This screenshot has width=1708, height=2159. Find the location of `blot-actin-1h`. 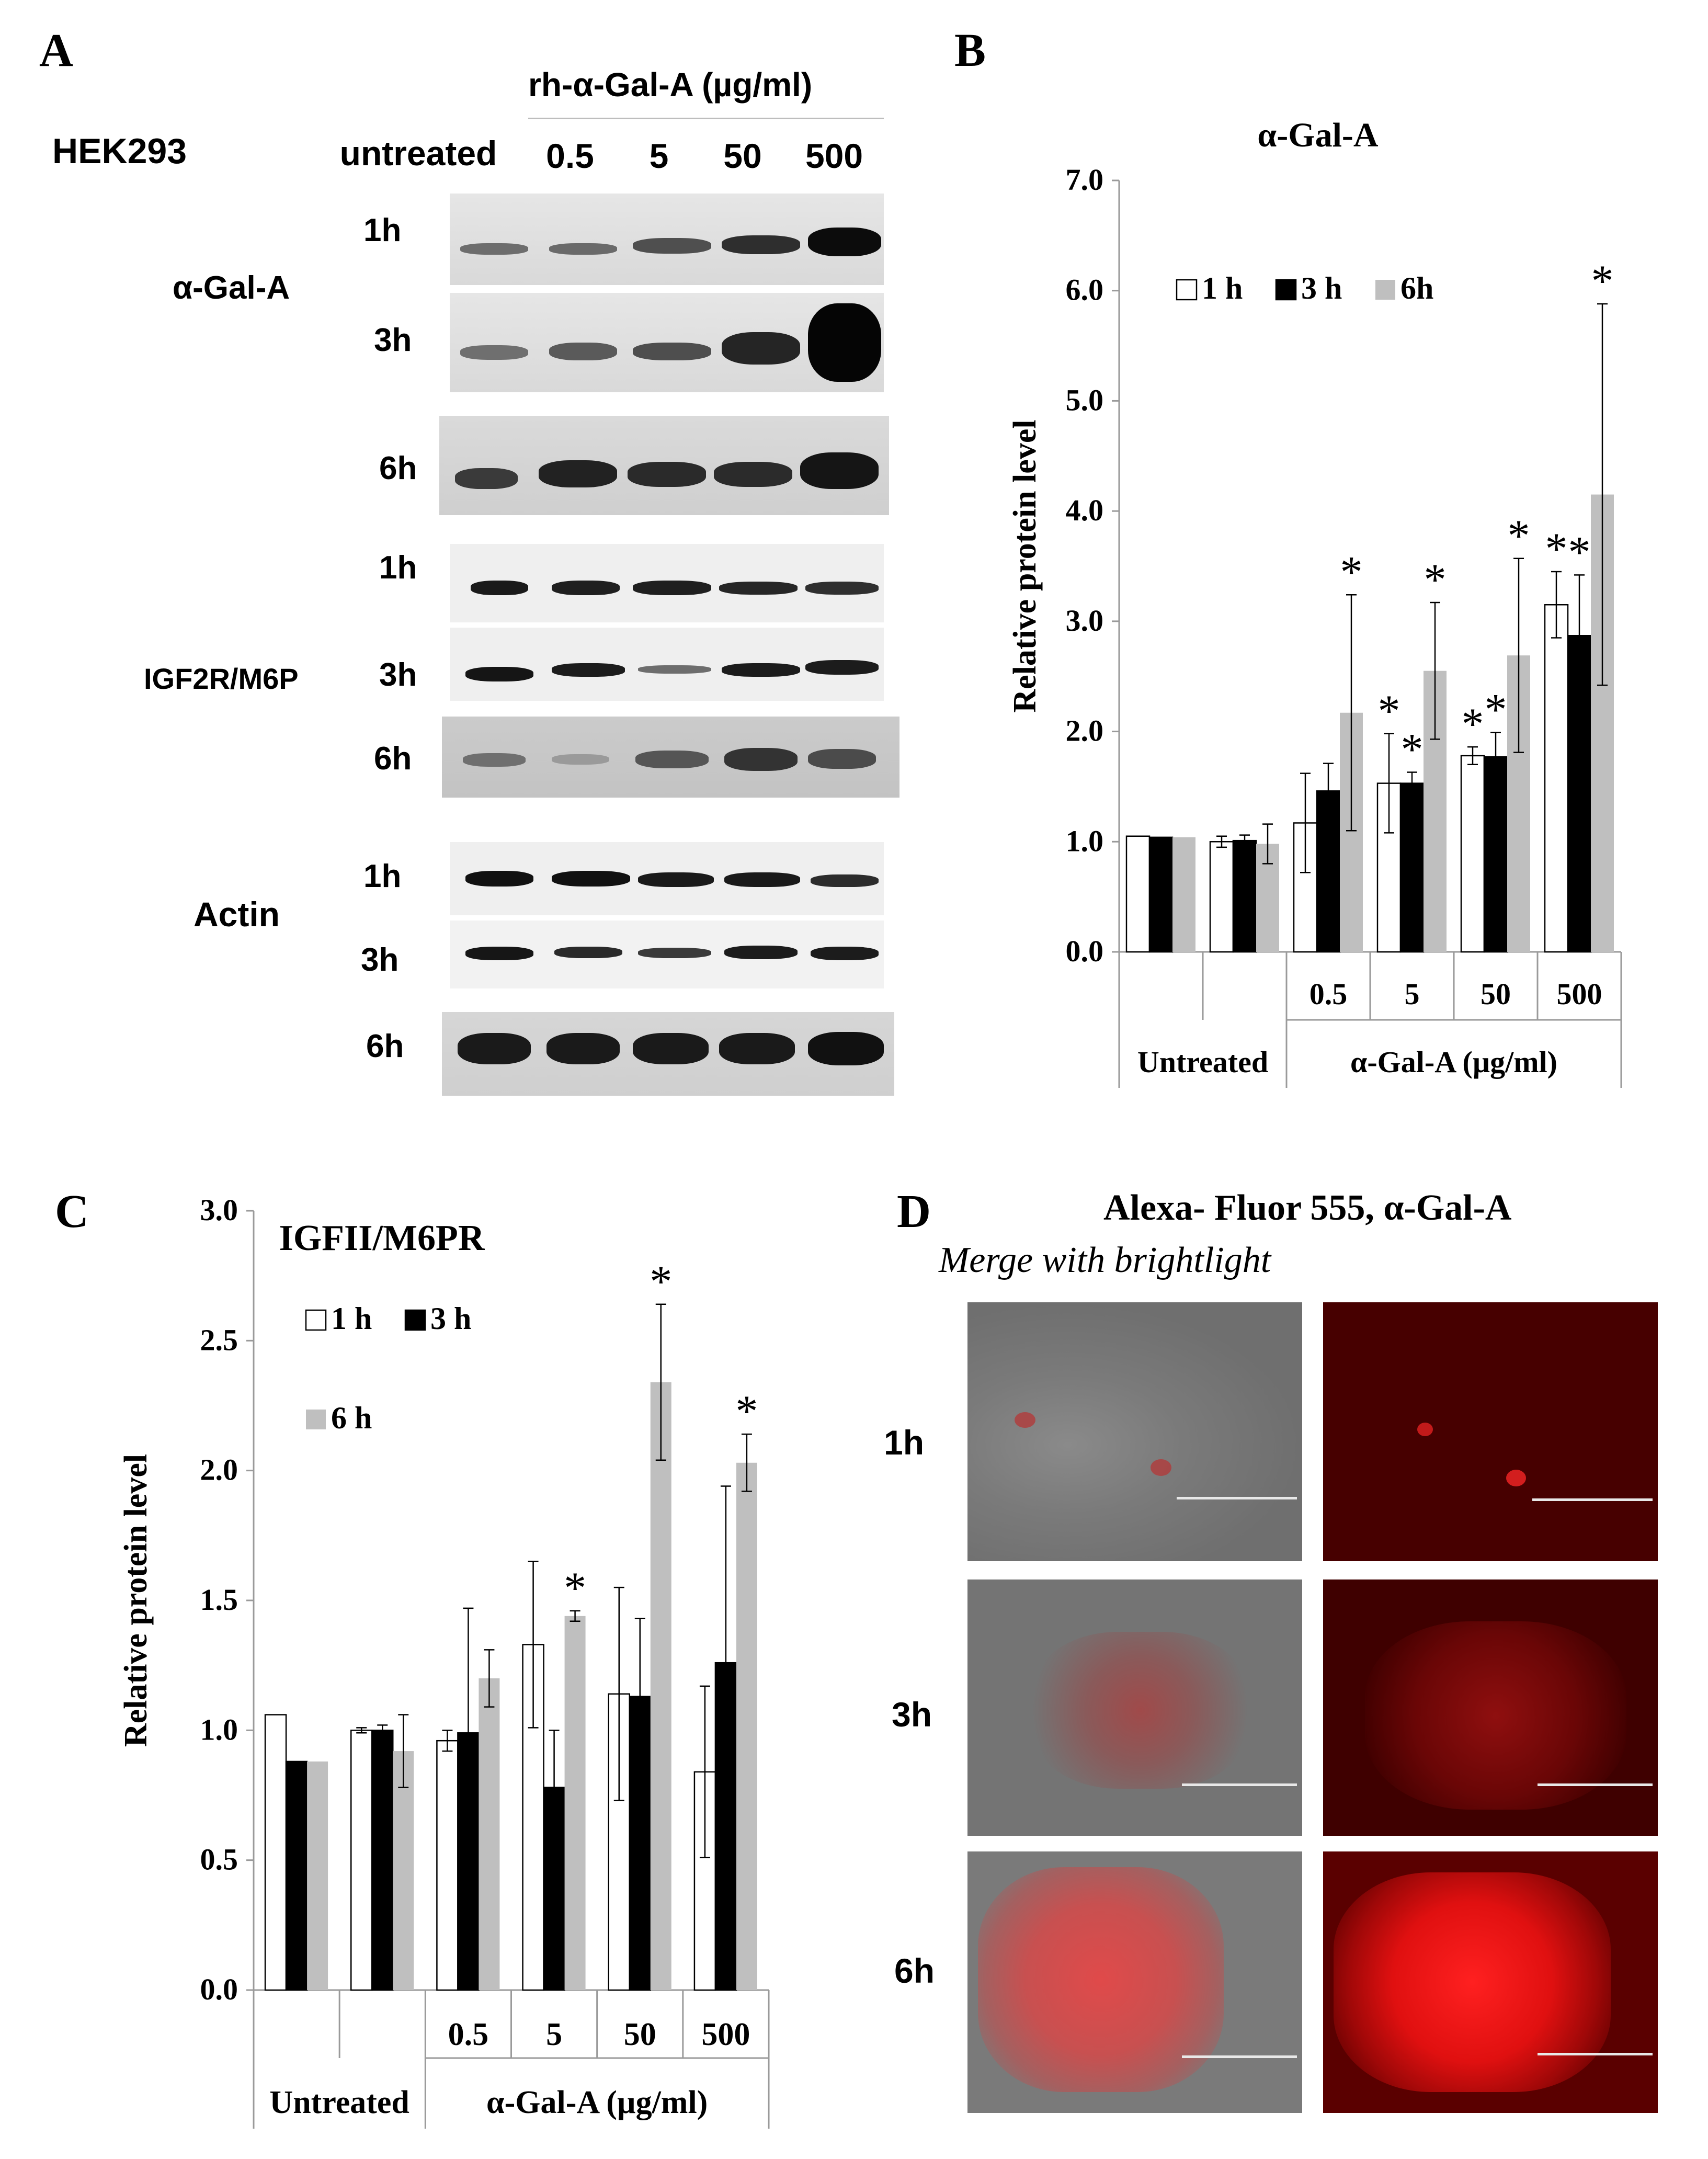

blot-actin-1h is located at coordinates (667, 878).